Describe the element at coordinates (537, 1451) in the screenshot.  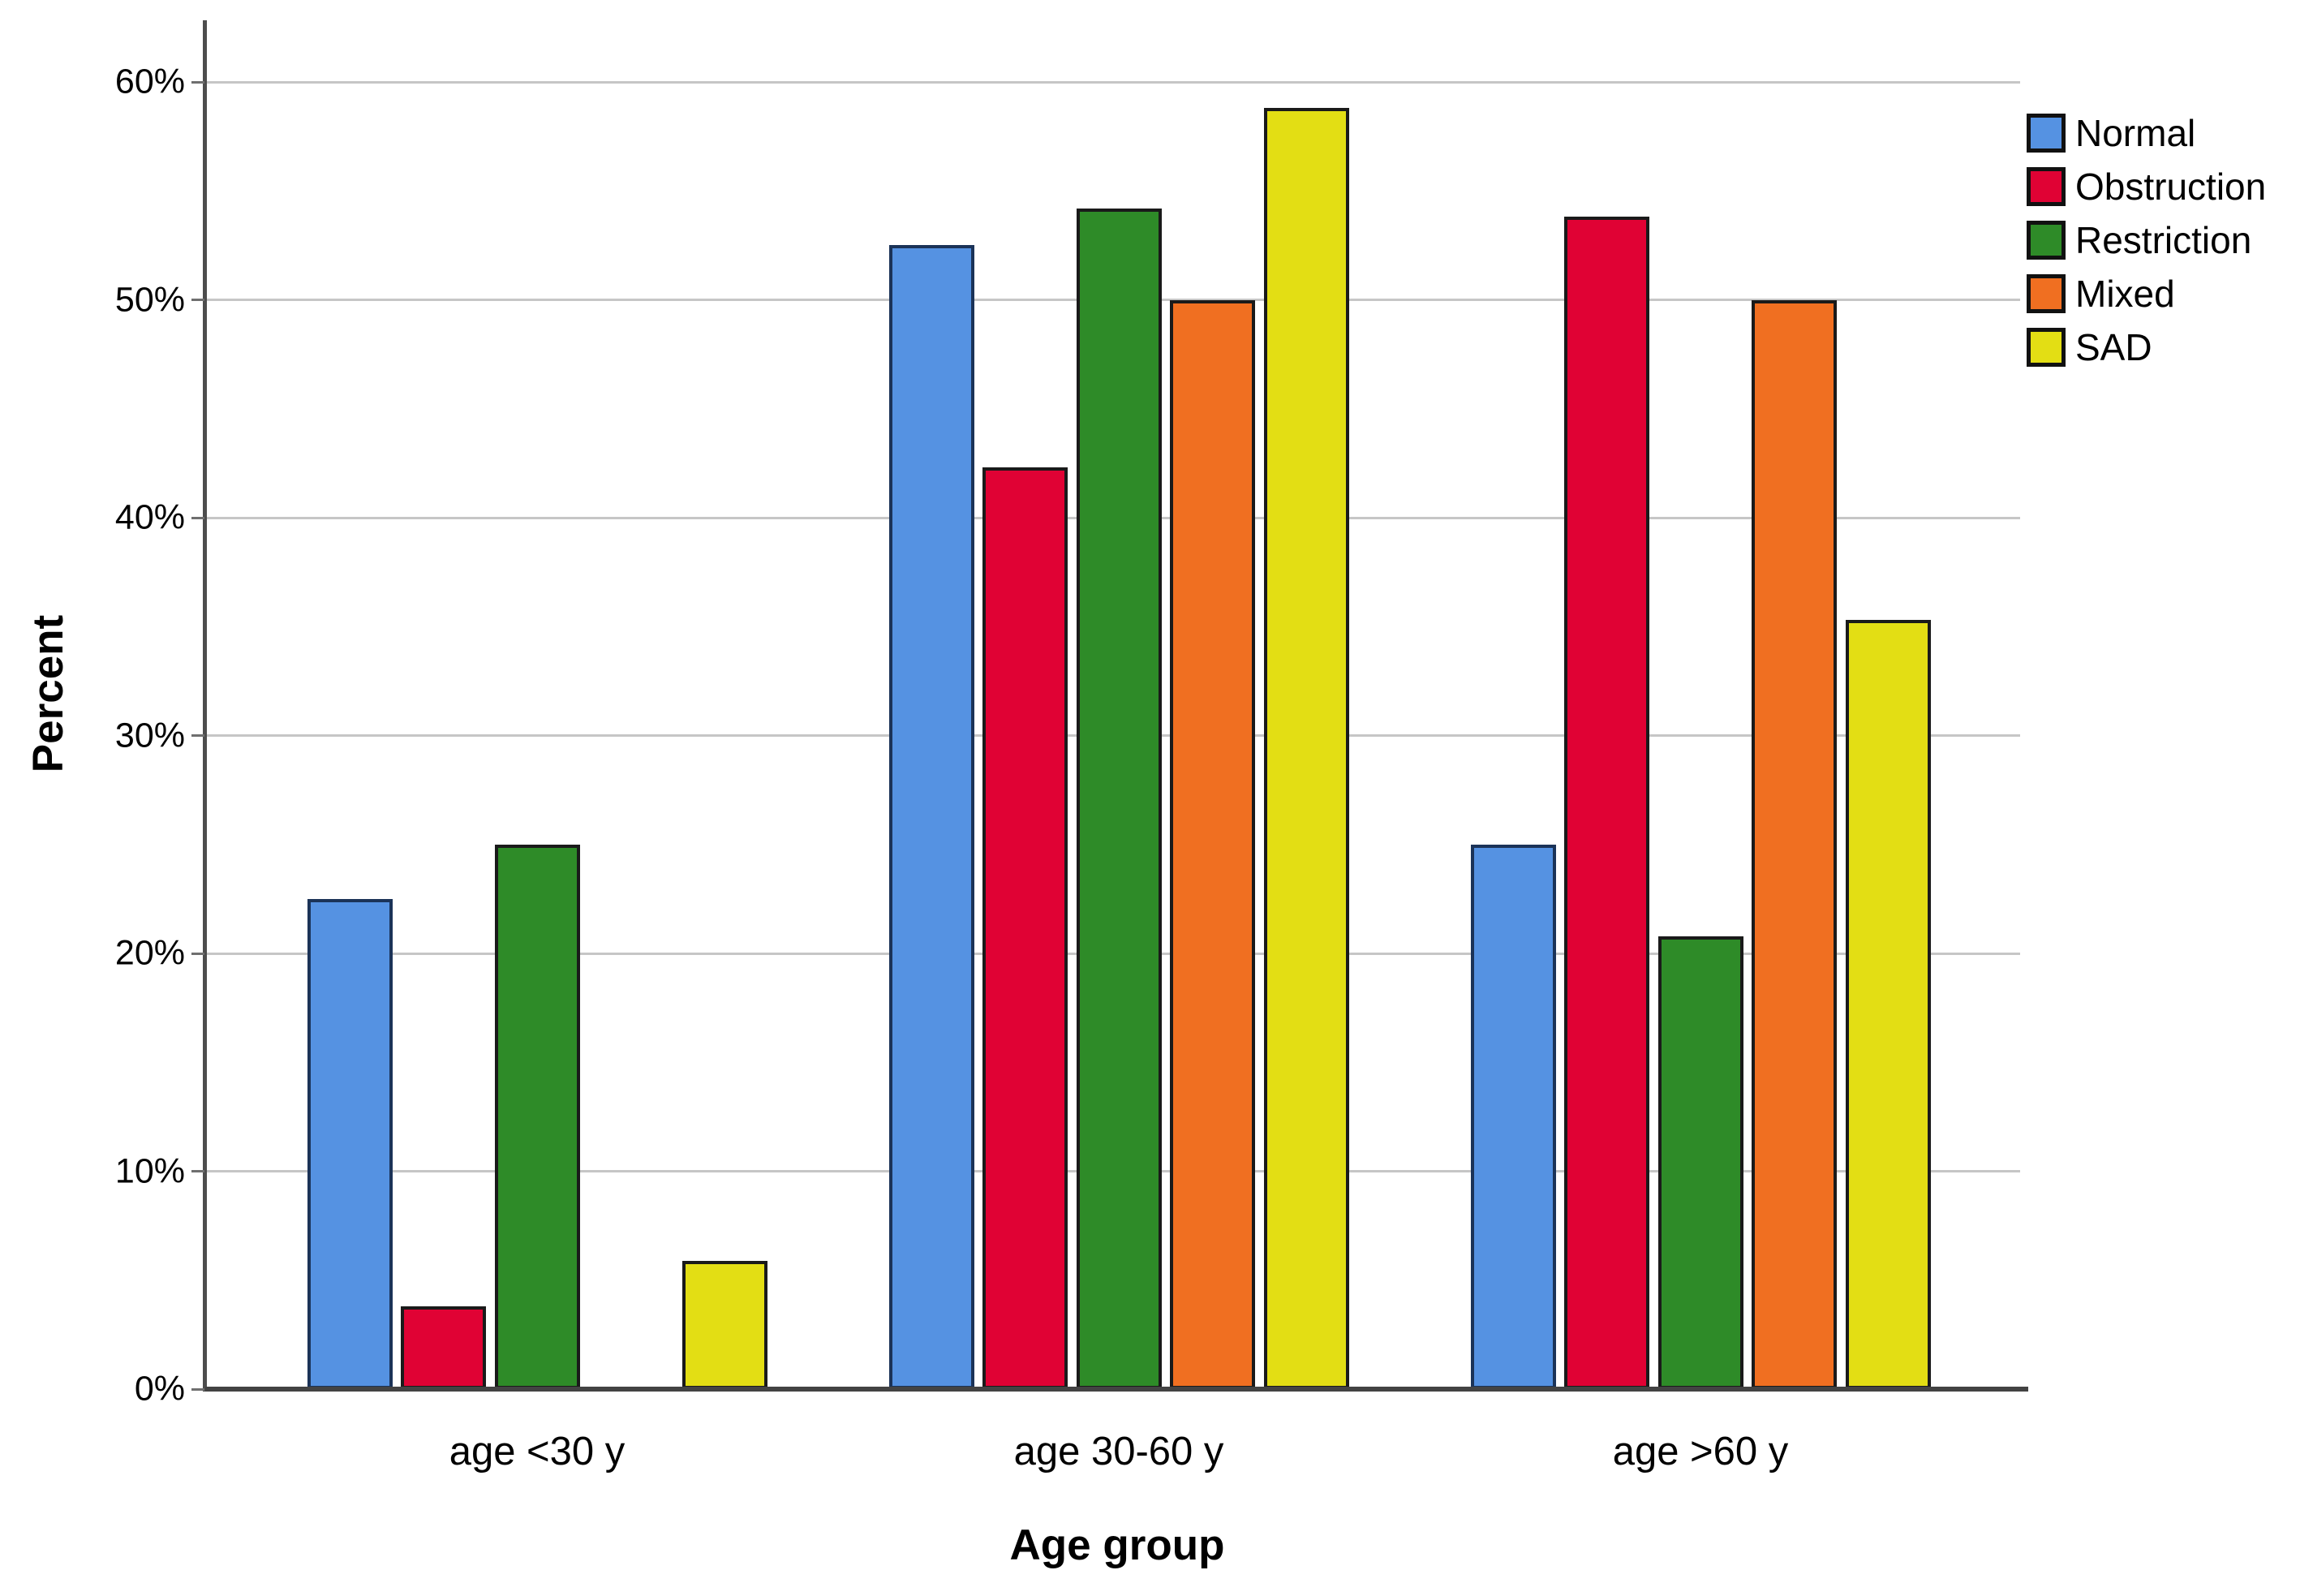
I see `x-tick-label-group1: age <30 y` at that location.